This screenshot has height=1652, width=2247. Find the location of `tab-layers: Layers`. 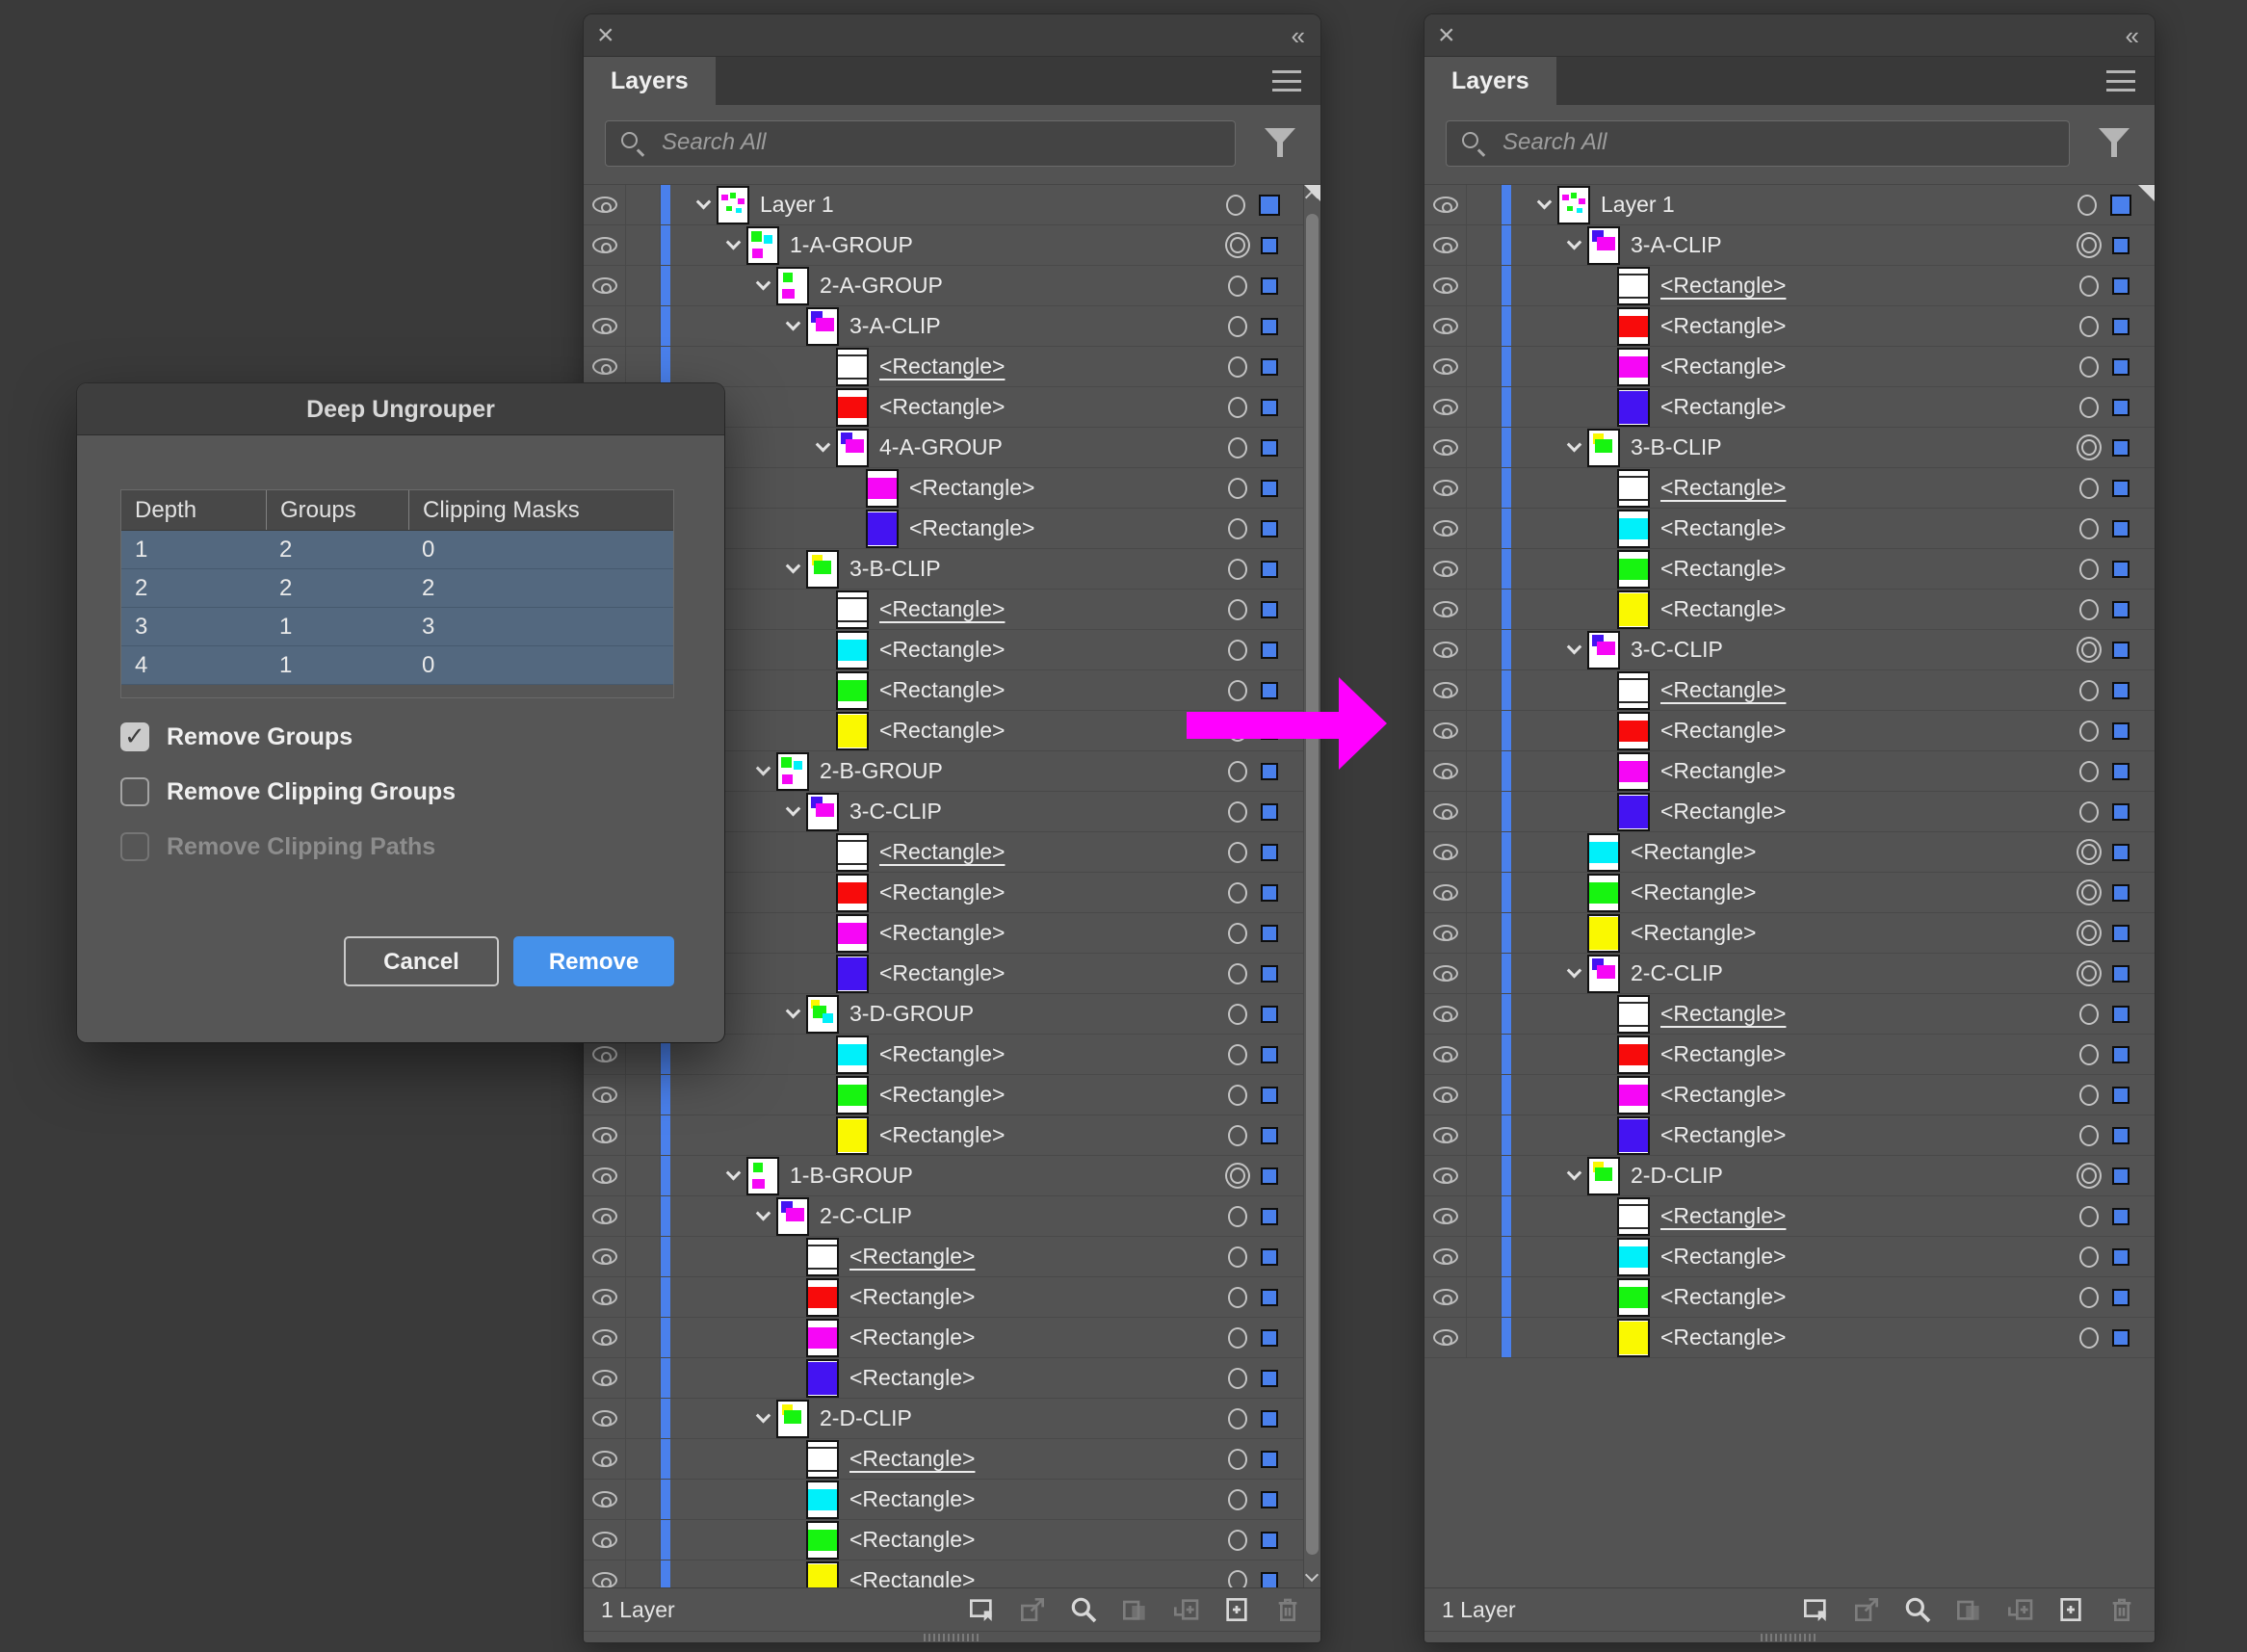

tab-layers: Layers is located at coordinates (1490, 81).